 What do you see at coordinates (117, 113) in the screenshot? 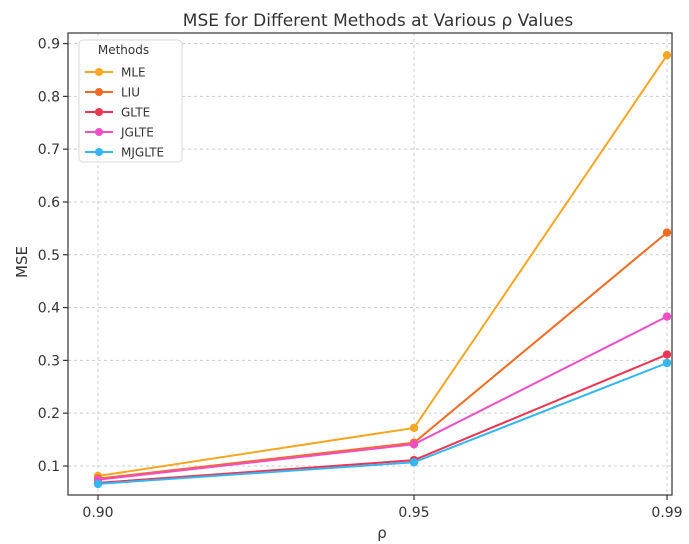
I see `legend-item-glte: GLTE` at bounding box center [117, 113].